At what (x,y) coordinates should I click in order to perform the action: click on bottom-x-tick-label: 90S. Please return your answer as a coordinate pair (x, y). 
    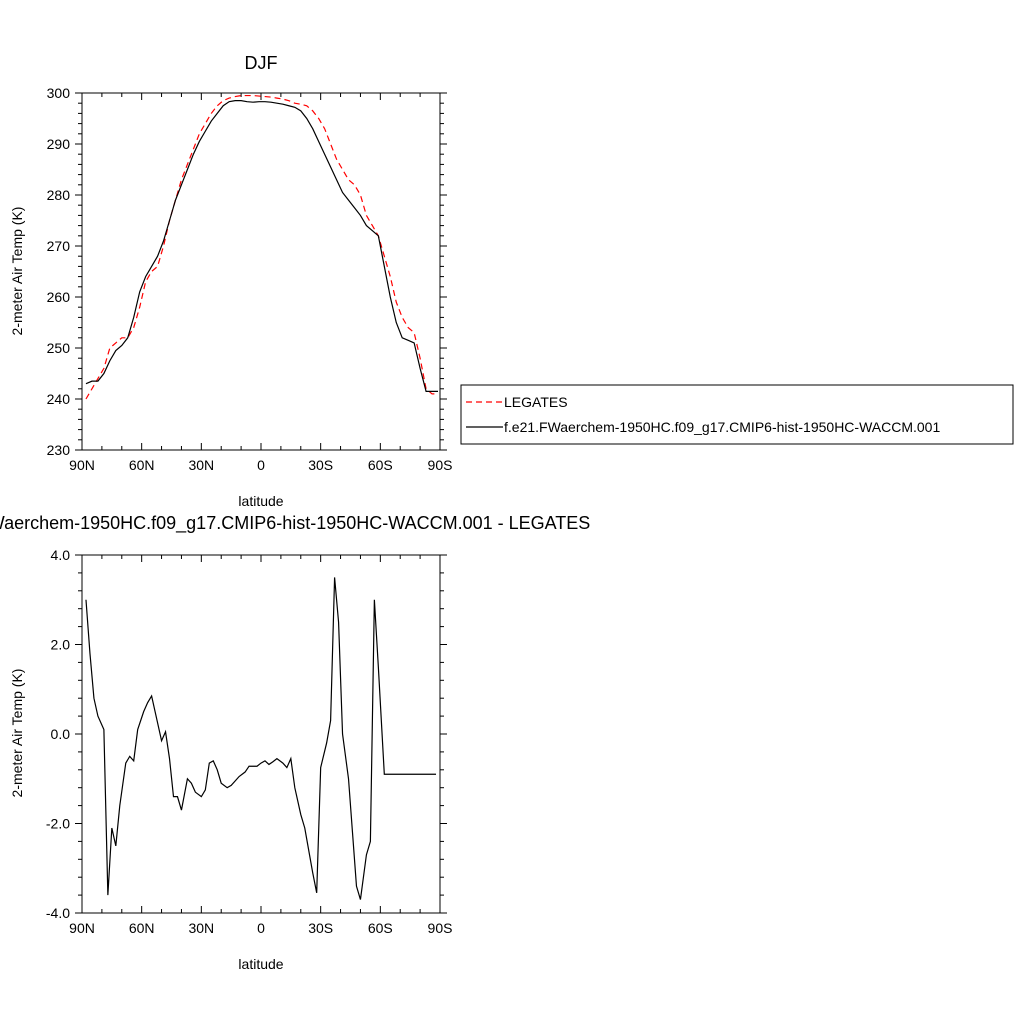
    Looking at the image, I should click on (440, 928).